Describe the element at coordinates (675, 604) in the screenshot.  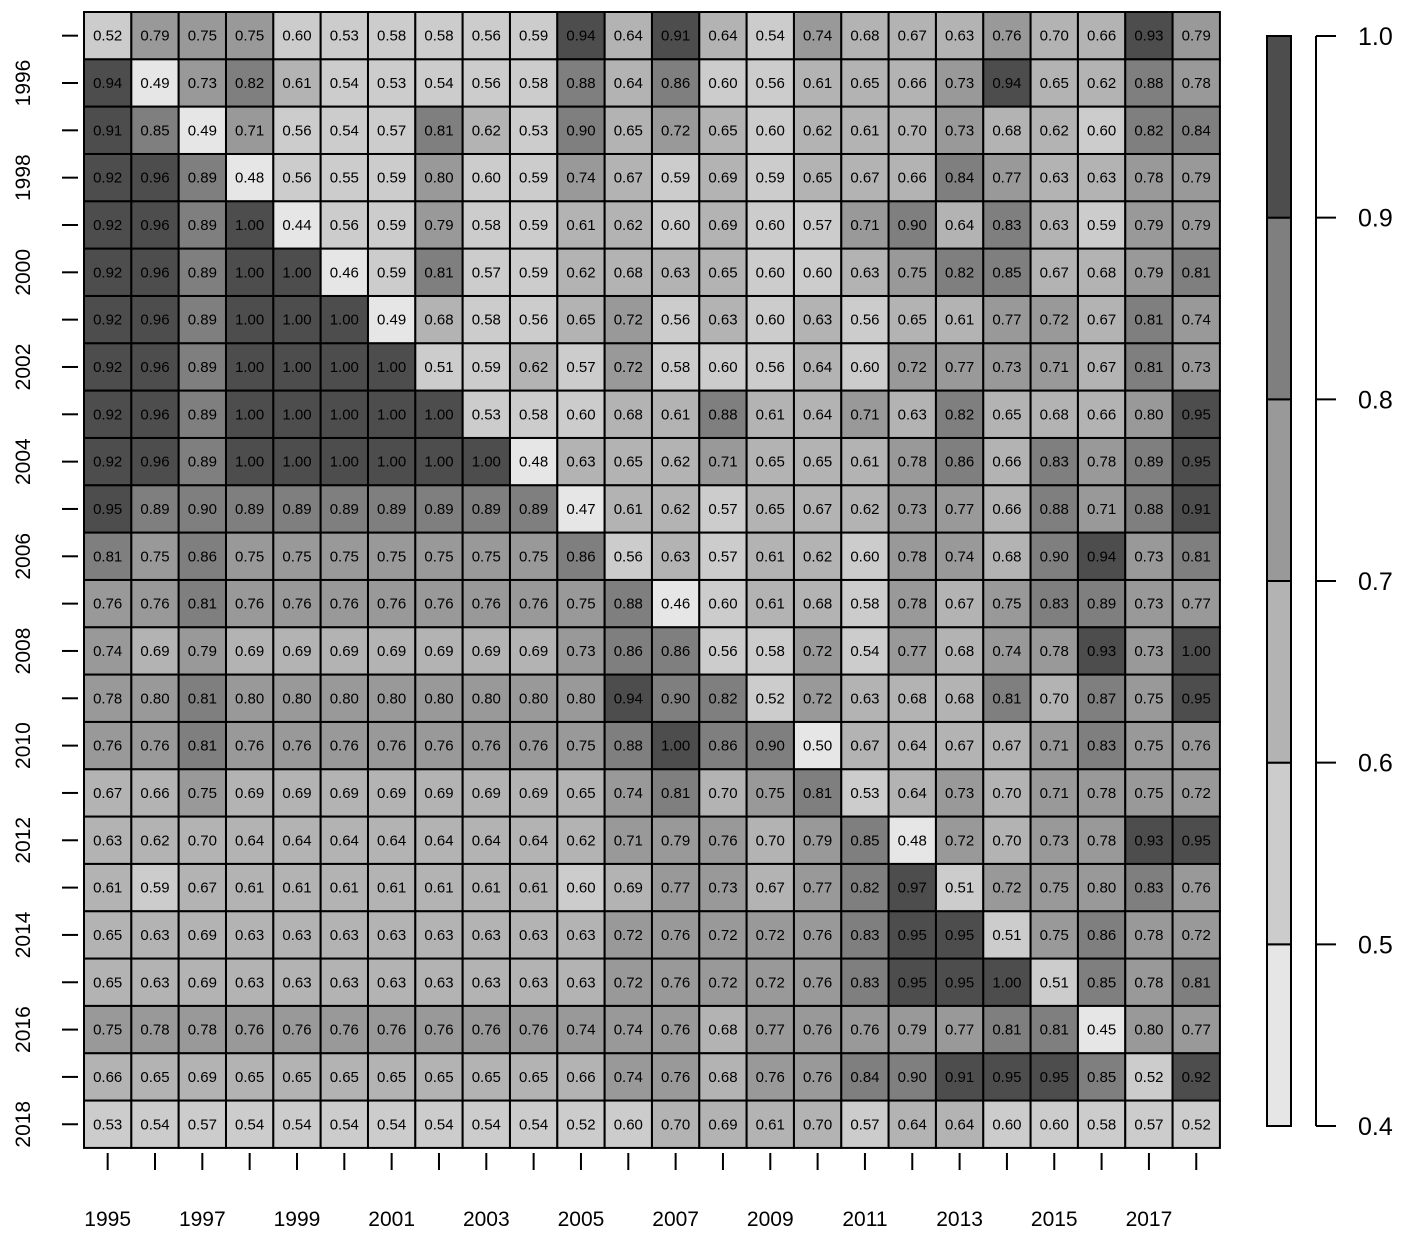
I see `cell-value-label: 0.46` at that location.